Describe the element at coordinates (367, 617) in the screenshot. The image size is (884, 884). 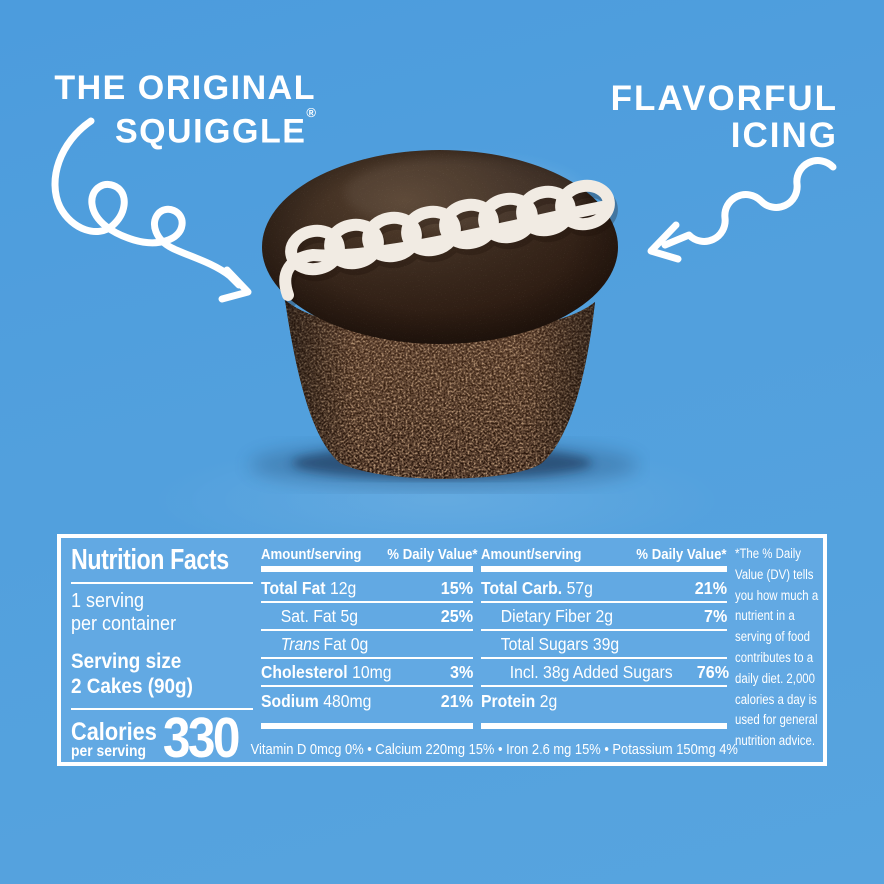
I see `nutrient-row-sat-fat: Sat. Fat 5g 25%` at that location.